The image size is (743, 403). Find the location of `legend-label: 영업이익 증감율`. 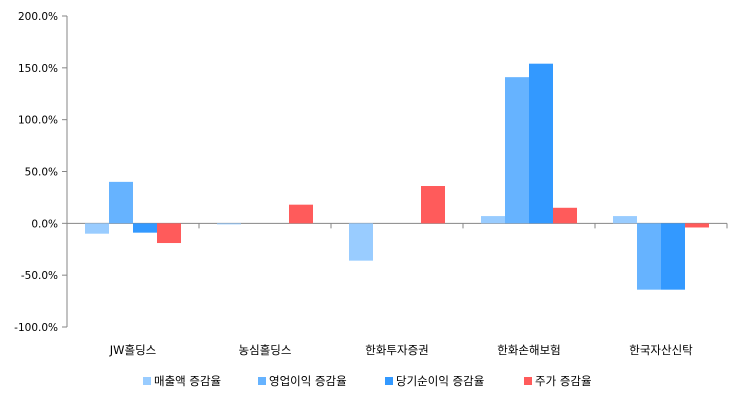

legend-label: 영업이익 증감율 is located at coordinates (308, 381).